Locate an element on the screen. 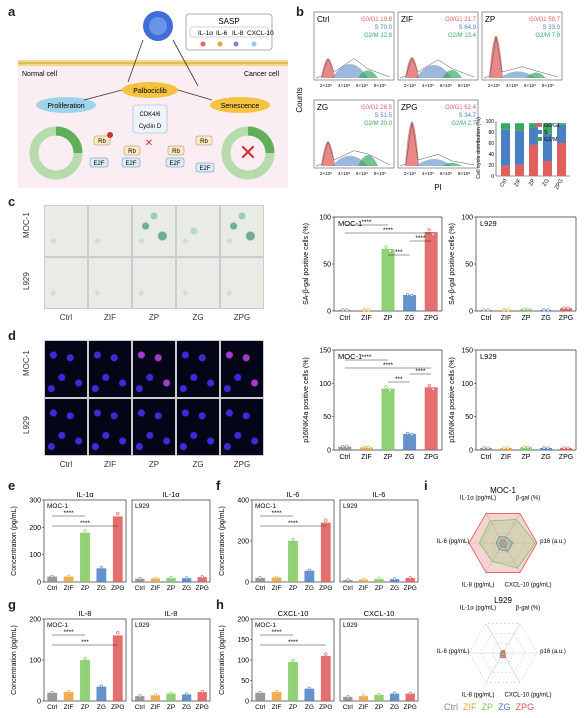 This screenshot has height=718, width=584. cycle-bar-ZG-G2/M is located at coordinates (547, 128).